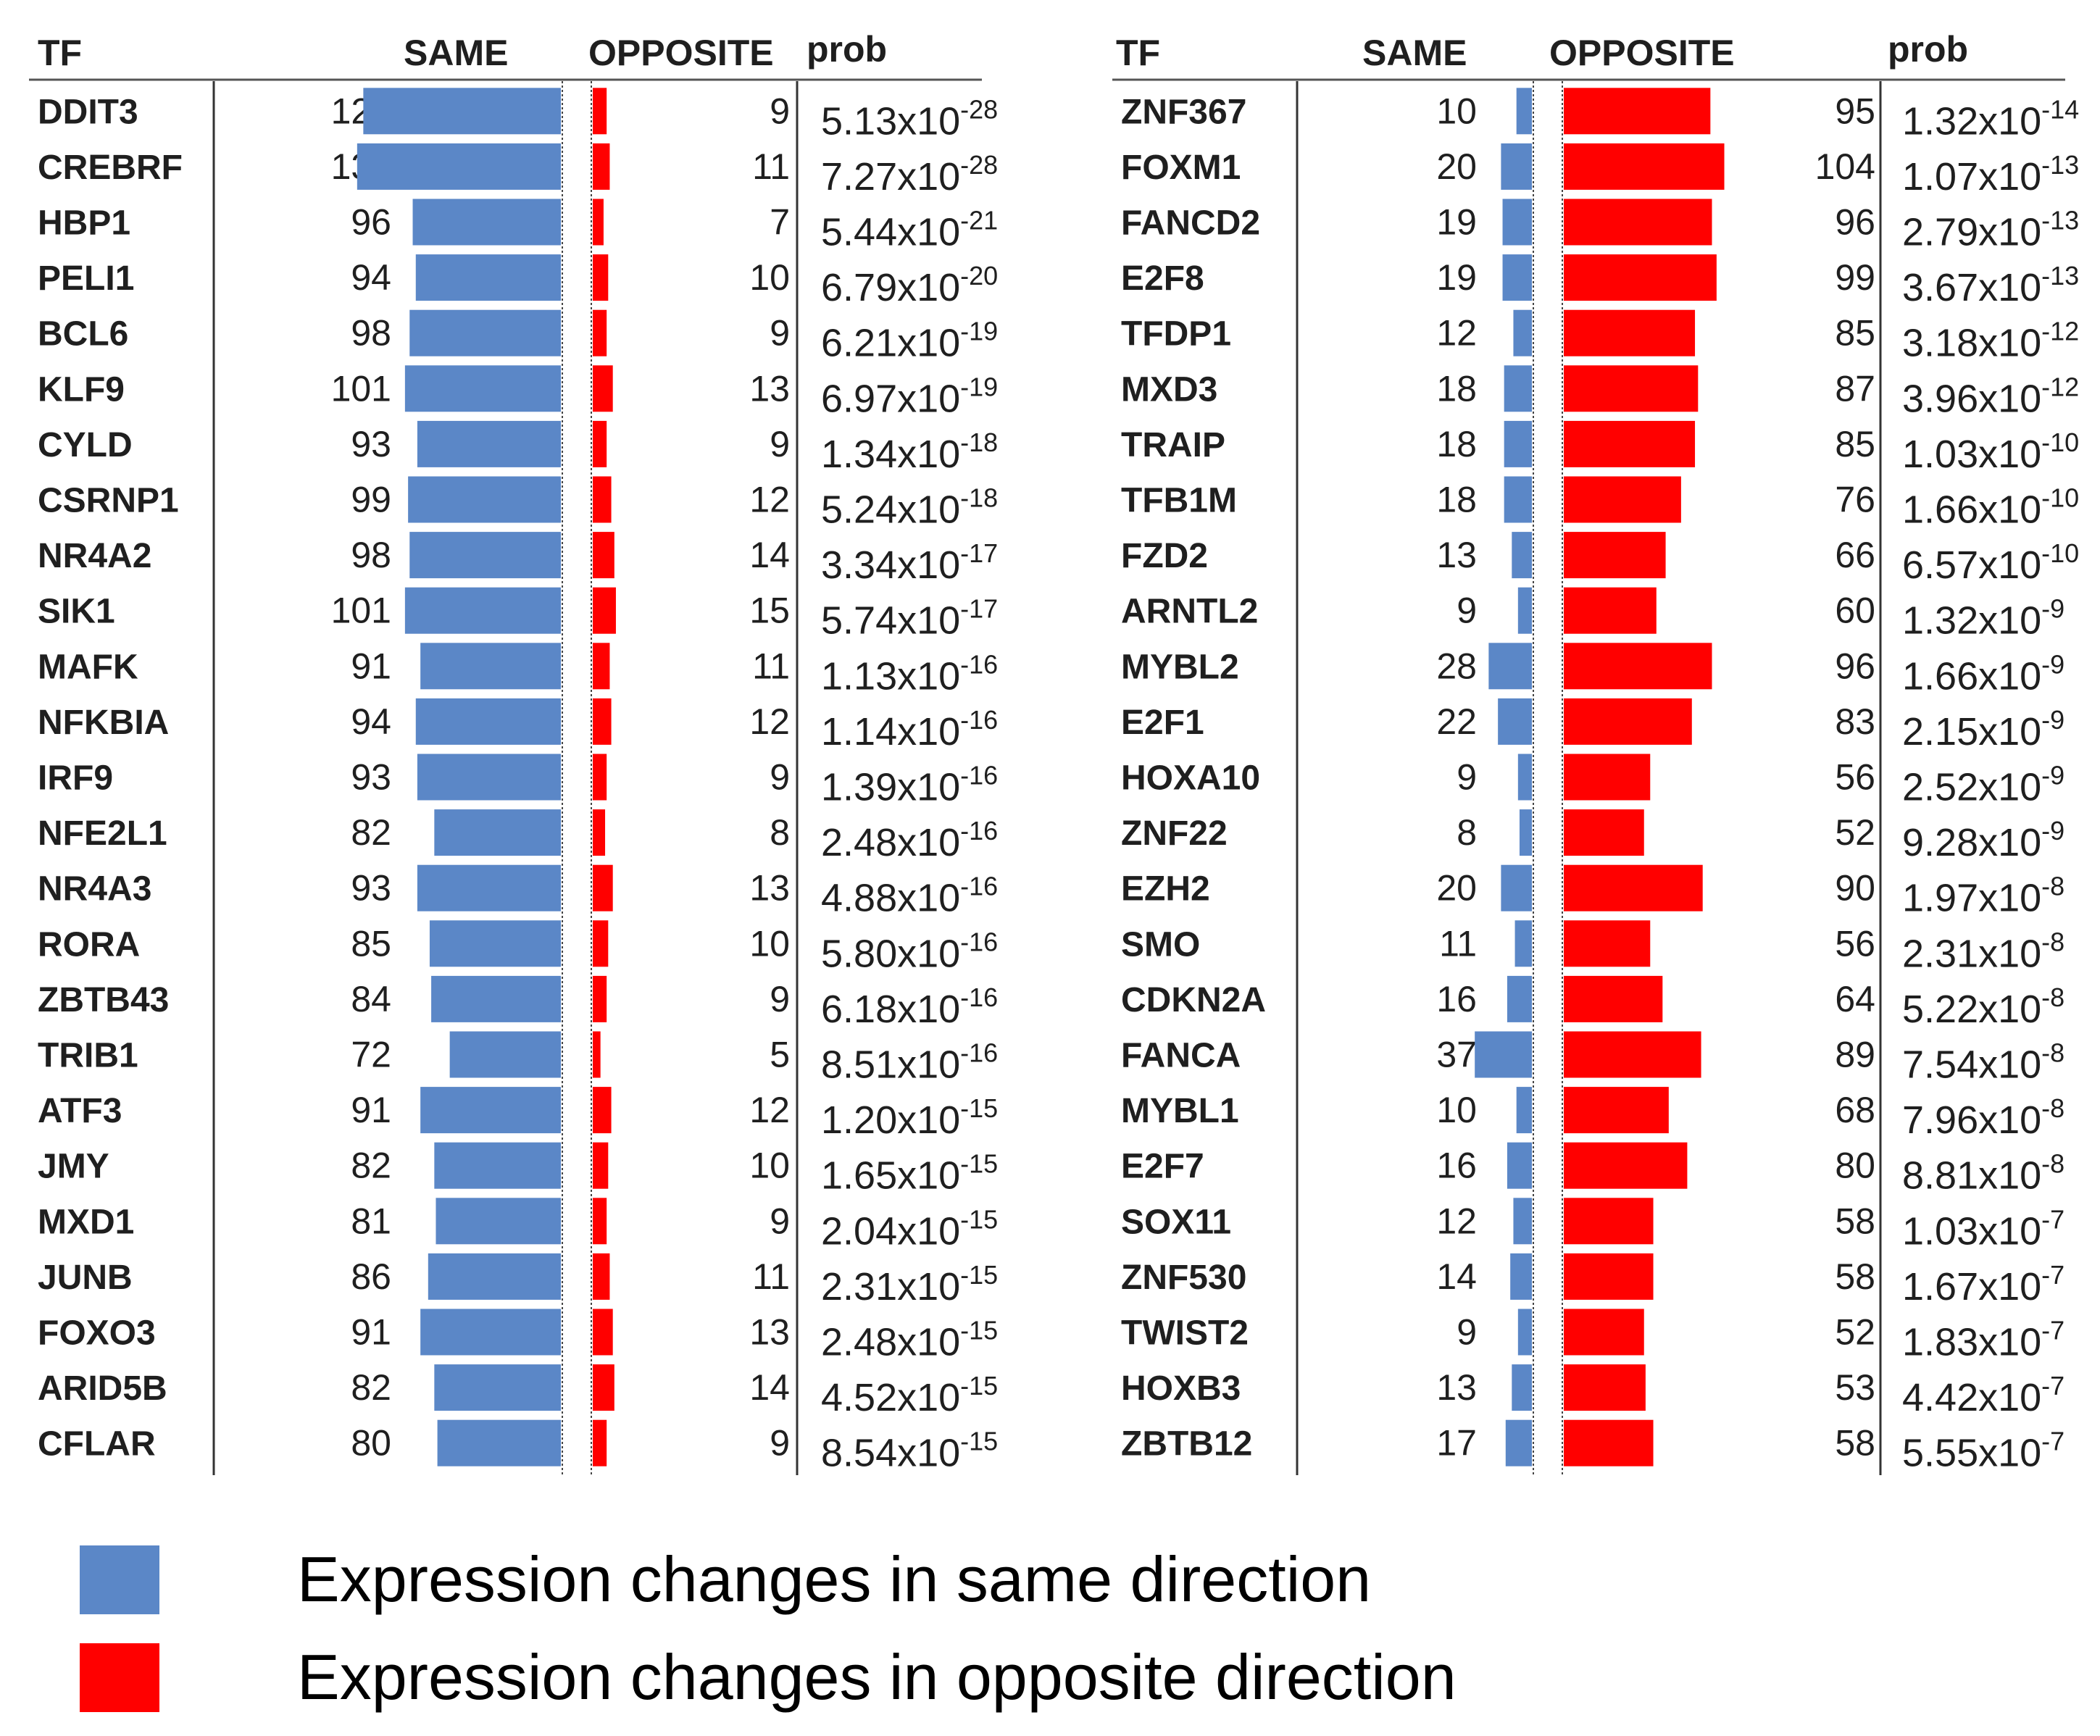 The image size is (2100, 1736). What do you see at coordinates (1928, 49) in the screenshot?
I see `header-prob-right: prob` at bounding box center [1928, 49].